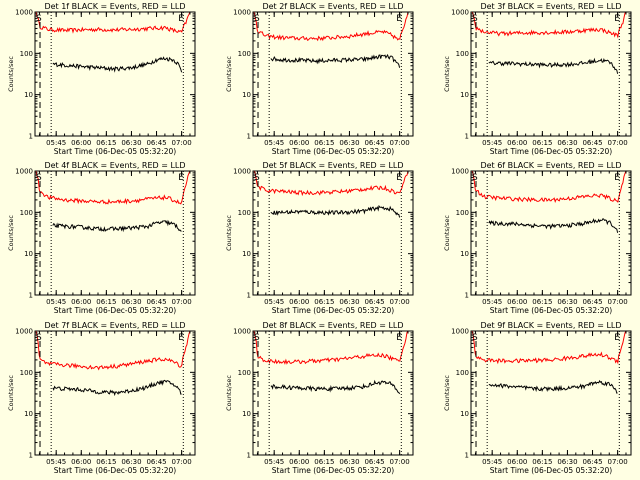 The height and width of the screenshot is (480, 640). I want to click on panel-title: Det 3f BLACK = Events, RED = LLD, so click(550, 6).